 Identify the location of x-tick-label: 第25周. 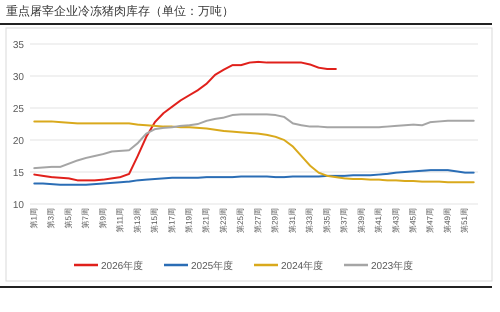
(241, 220).